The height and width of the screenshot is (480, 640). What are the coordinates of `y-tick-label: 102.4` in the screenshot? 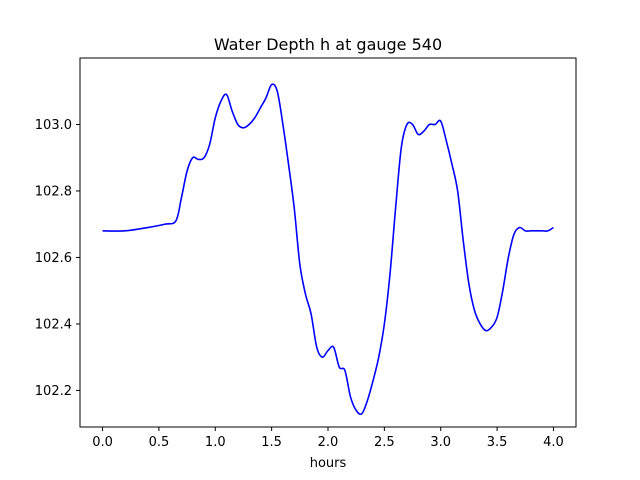 It's located at (53, 324).